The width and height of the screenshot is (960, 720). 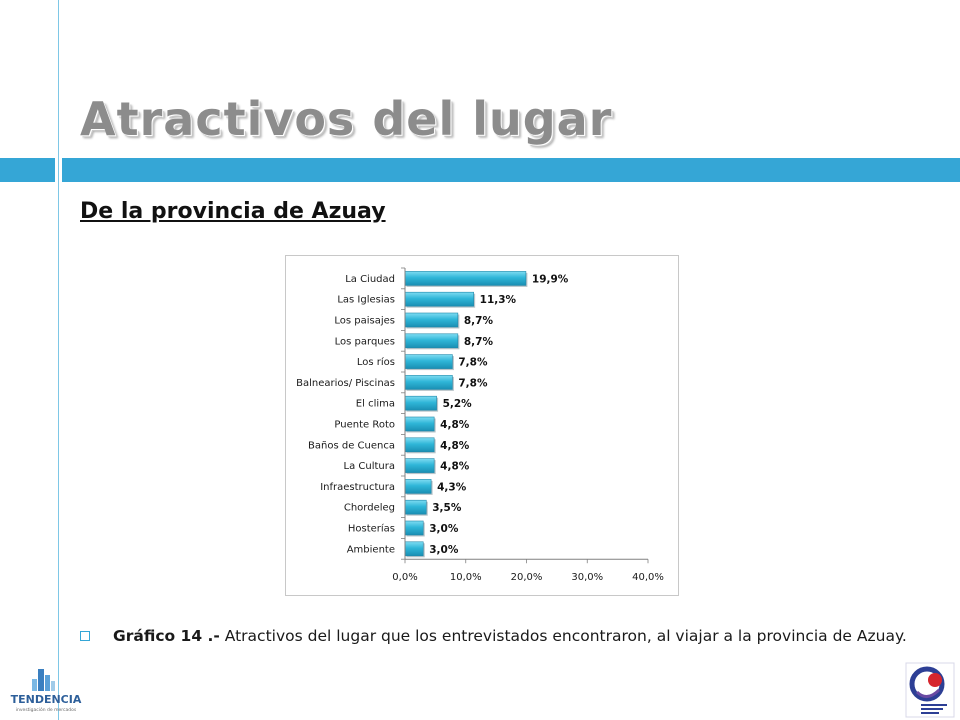 I want to click on category-label: El clima, so click(x=375, y=404).